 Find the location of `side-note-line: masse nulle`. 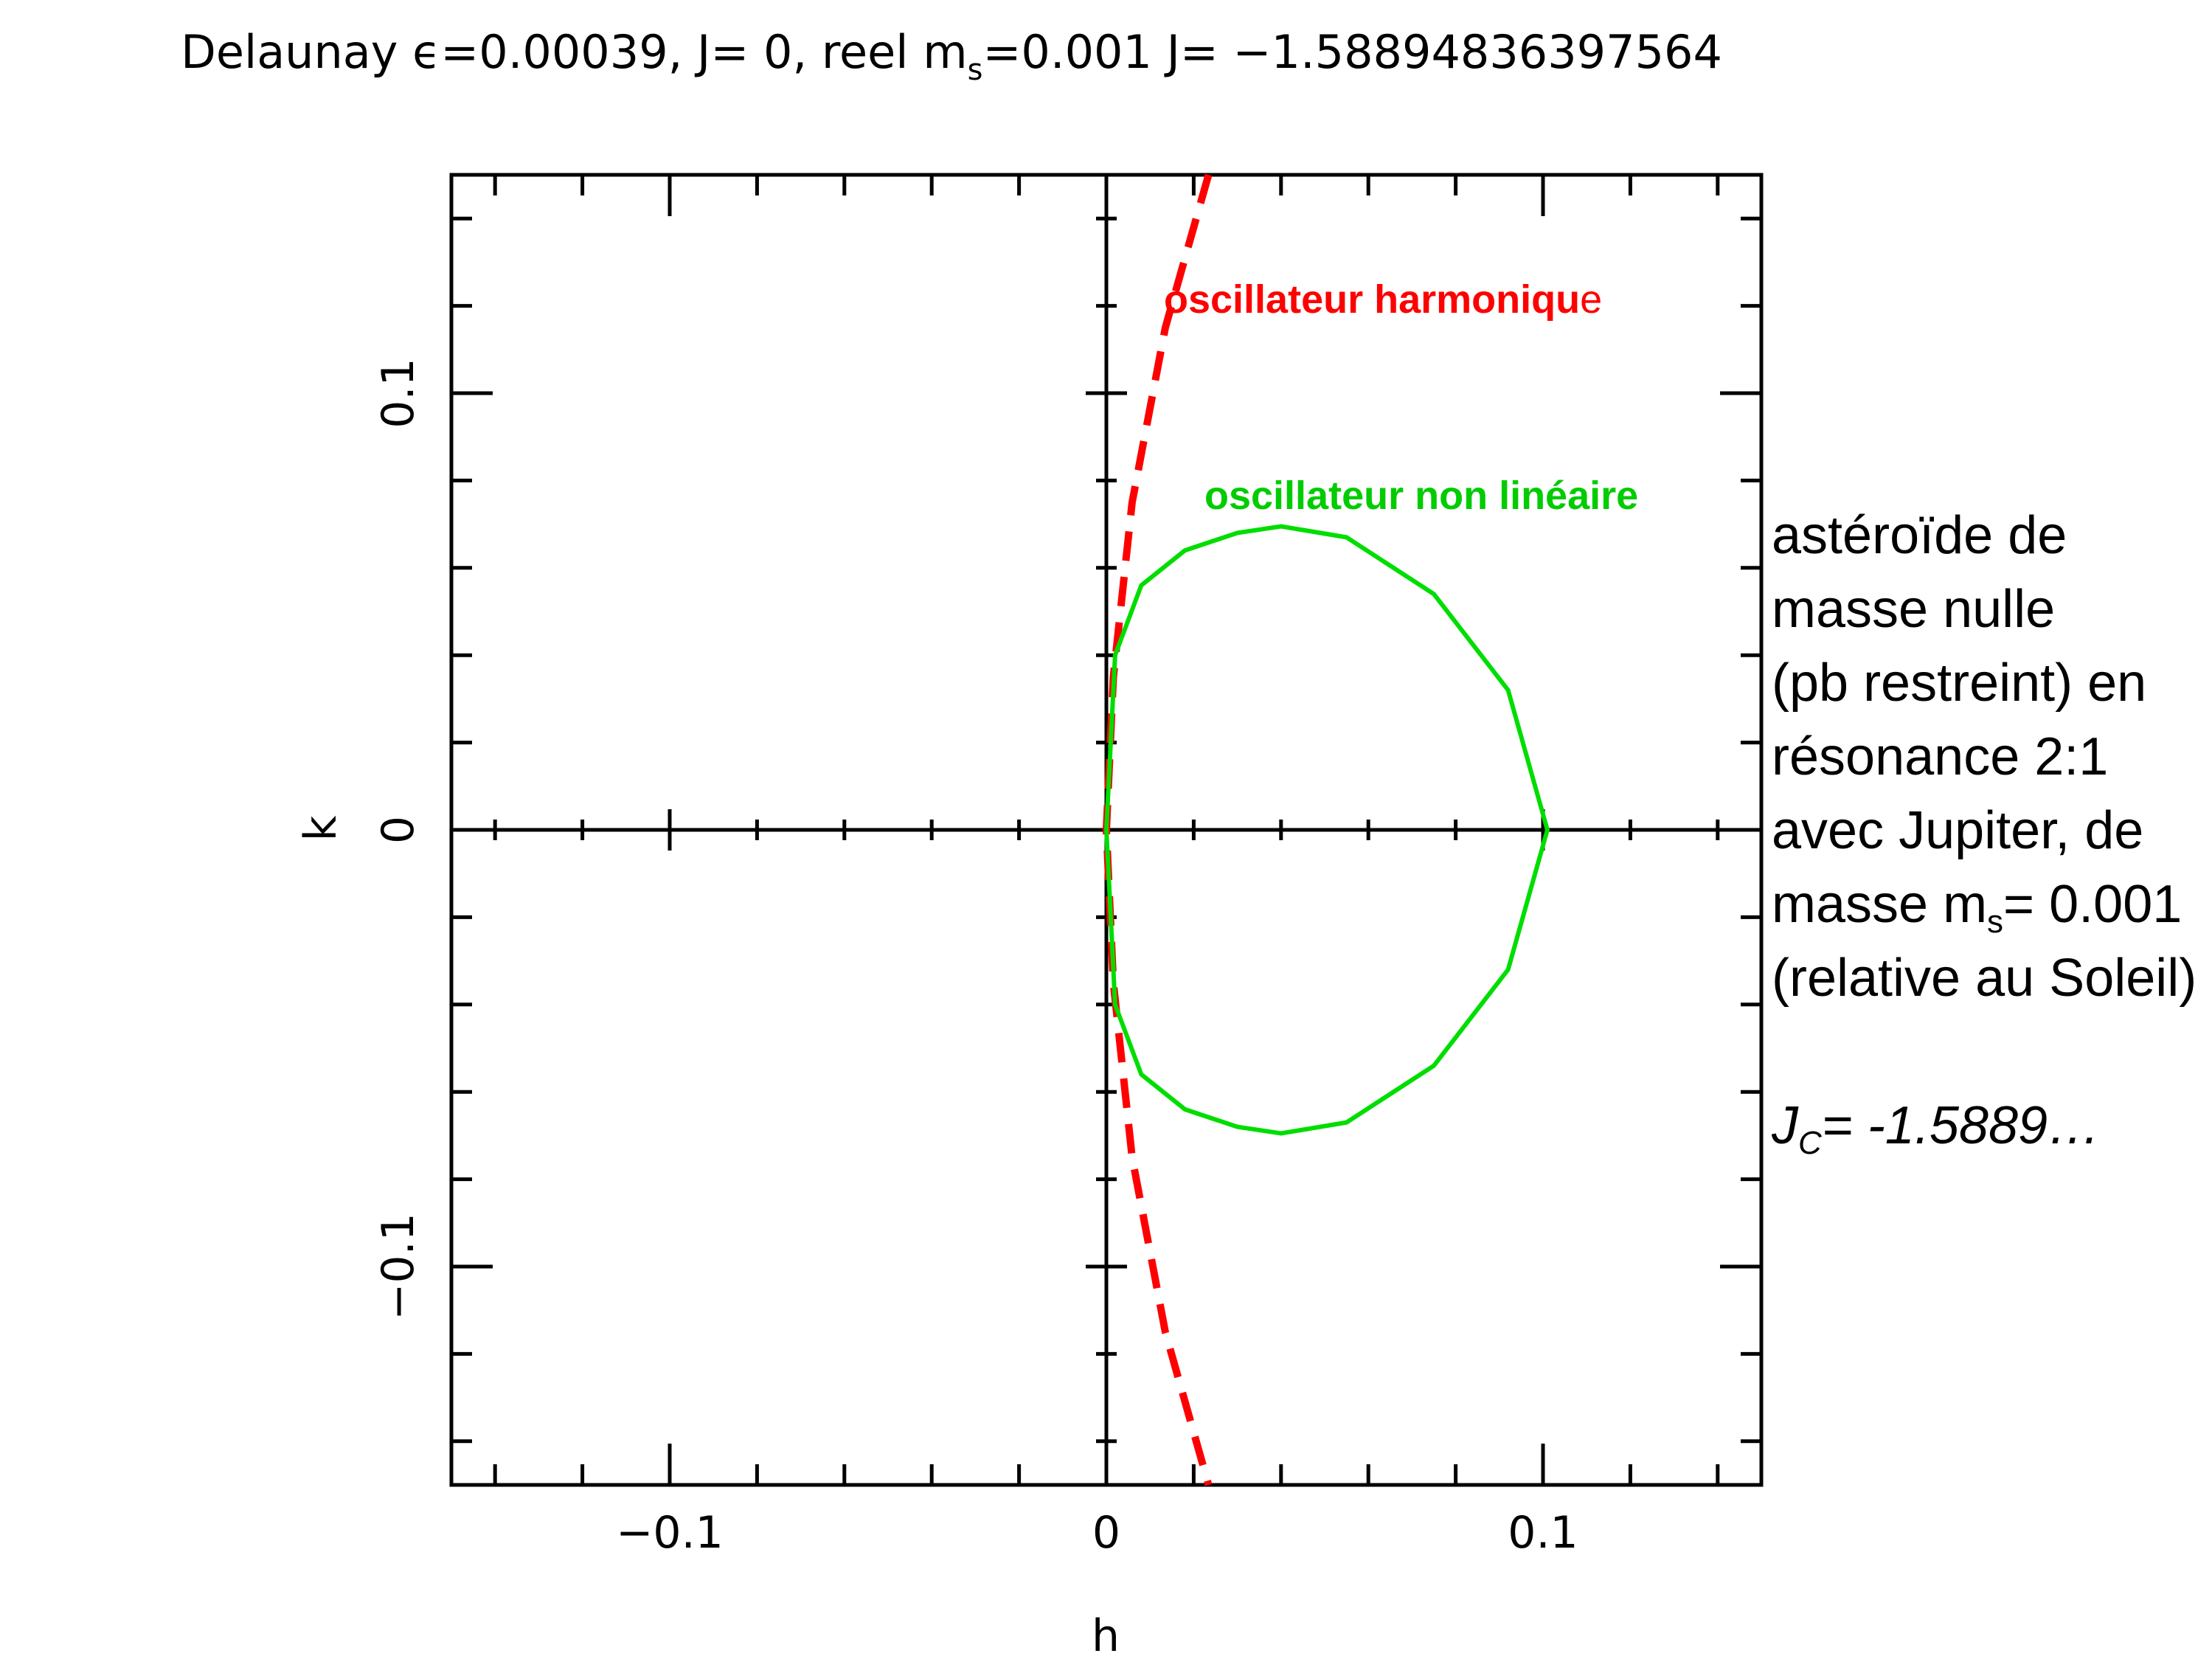

side-note-line: masse nulle is located at coordinates (1914, 609).